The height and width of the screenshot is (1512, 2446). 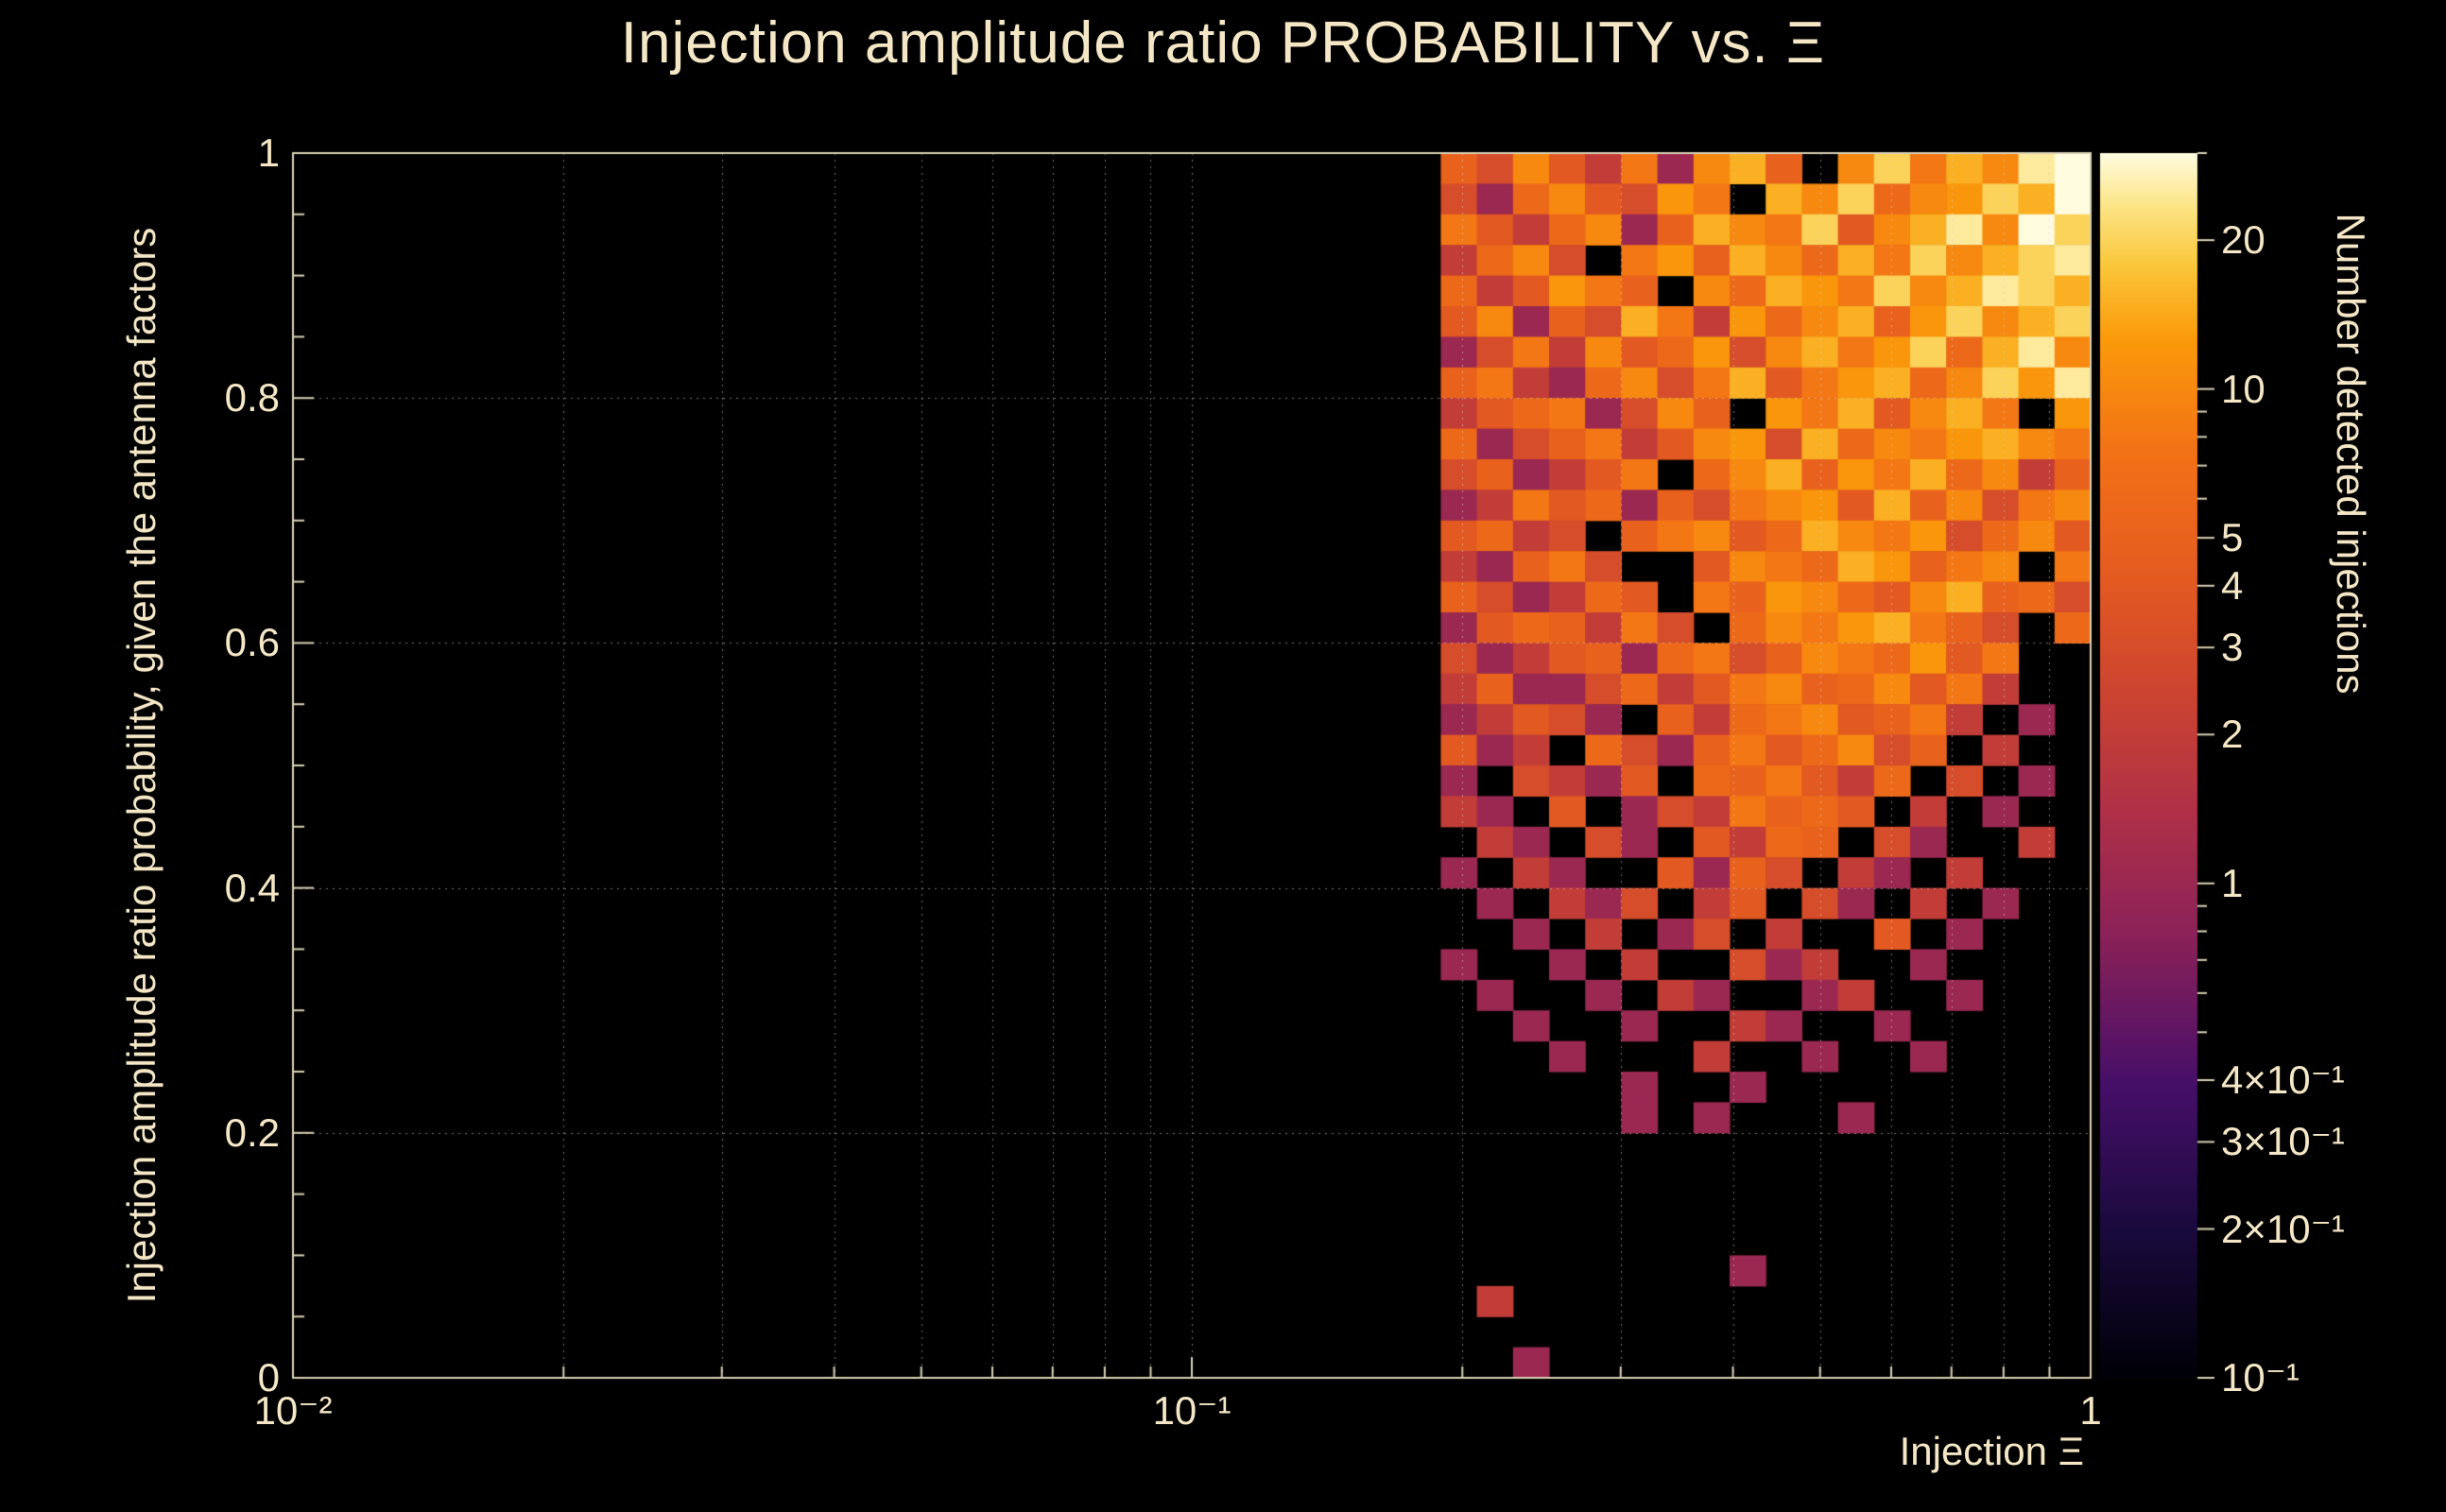 I want to click on y-tick-label: 0.8, so click(x=252, y=398).